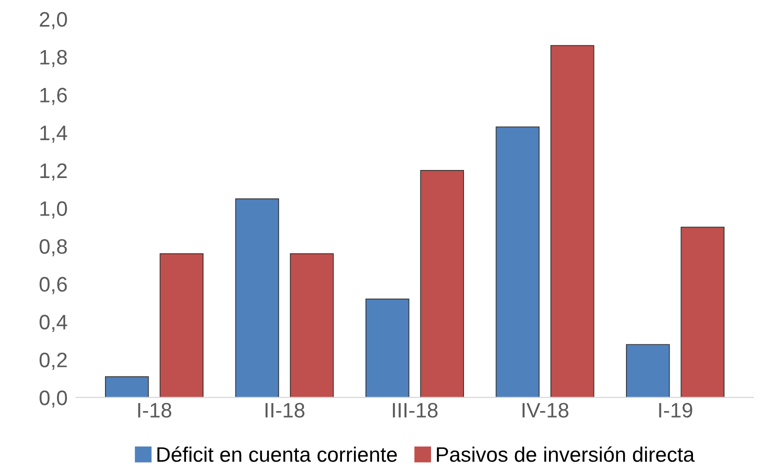 The width and height of the screenshot is (761, 476). What do you see at coordinates (53, 21) in the screenshot?
I see `y-tick-label: 2,0` at bounding box center [53, 21].